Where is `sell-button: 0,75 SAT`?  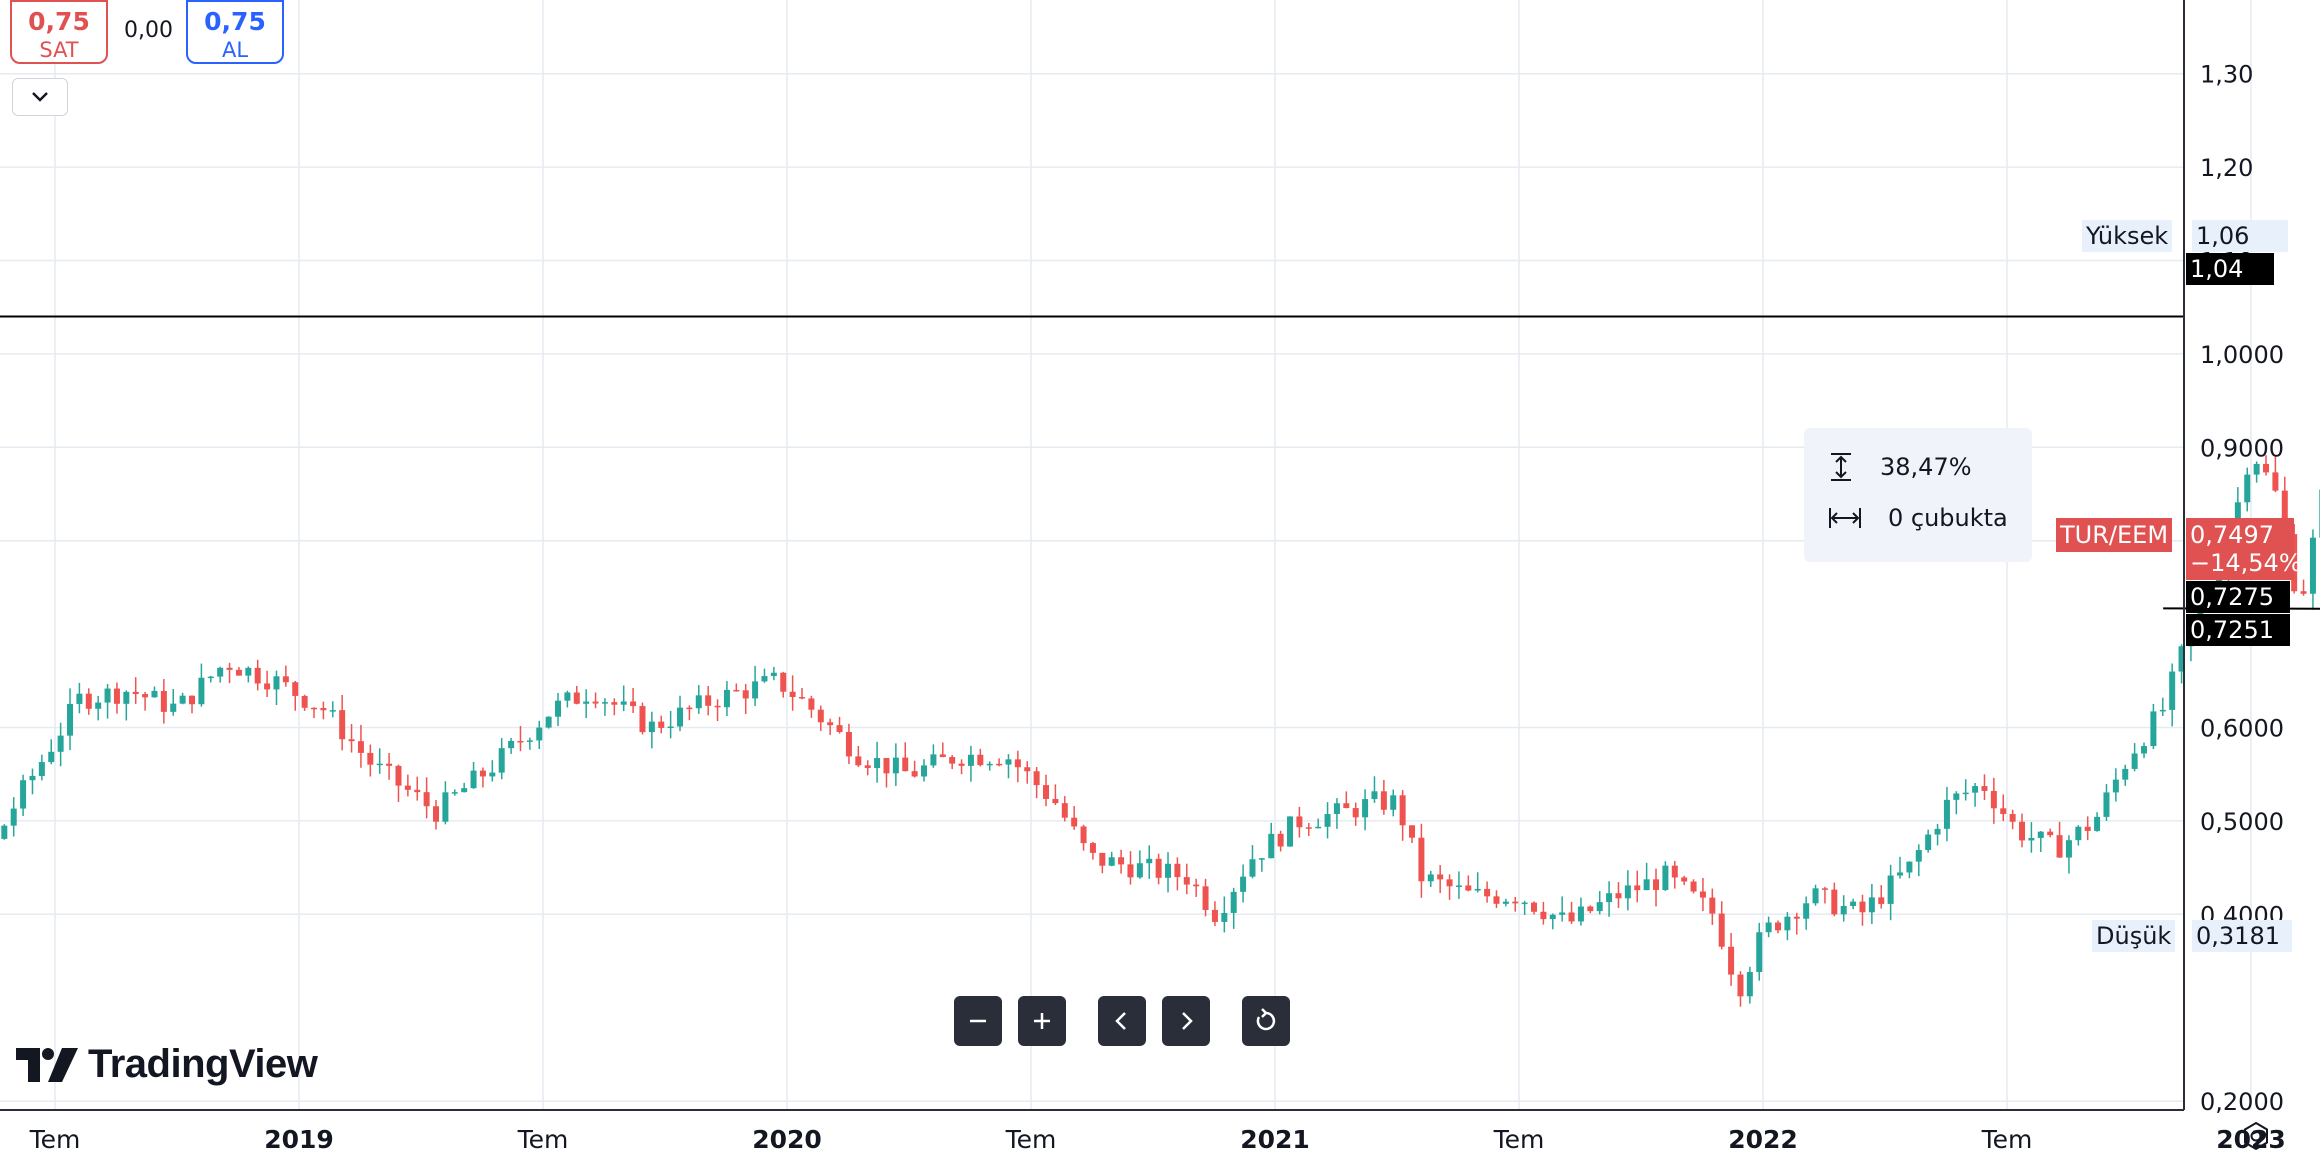 sell-button: 0,75 SAT is located at coordinates (59, 32).